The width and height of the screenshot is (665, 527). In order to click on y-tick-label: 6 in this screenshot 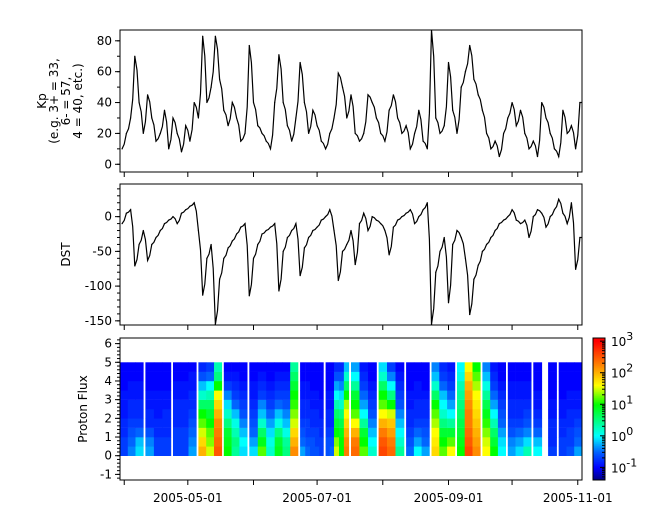, I will do `click(108, 344)`.